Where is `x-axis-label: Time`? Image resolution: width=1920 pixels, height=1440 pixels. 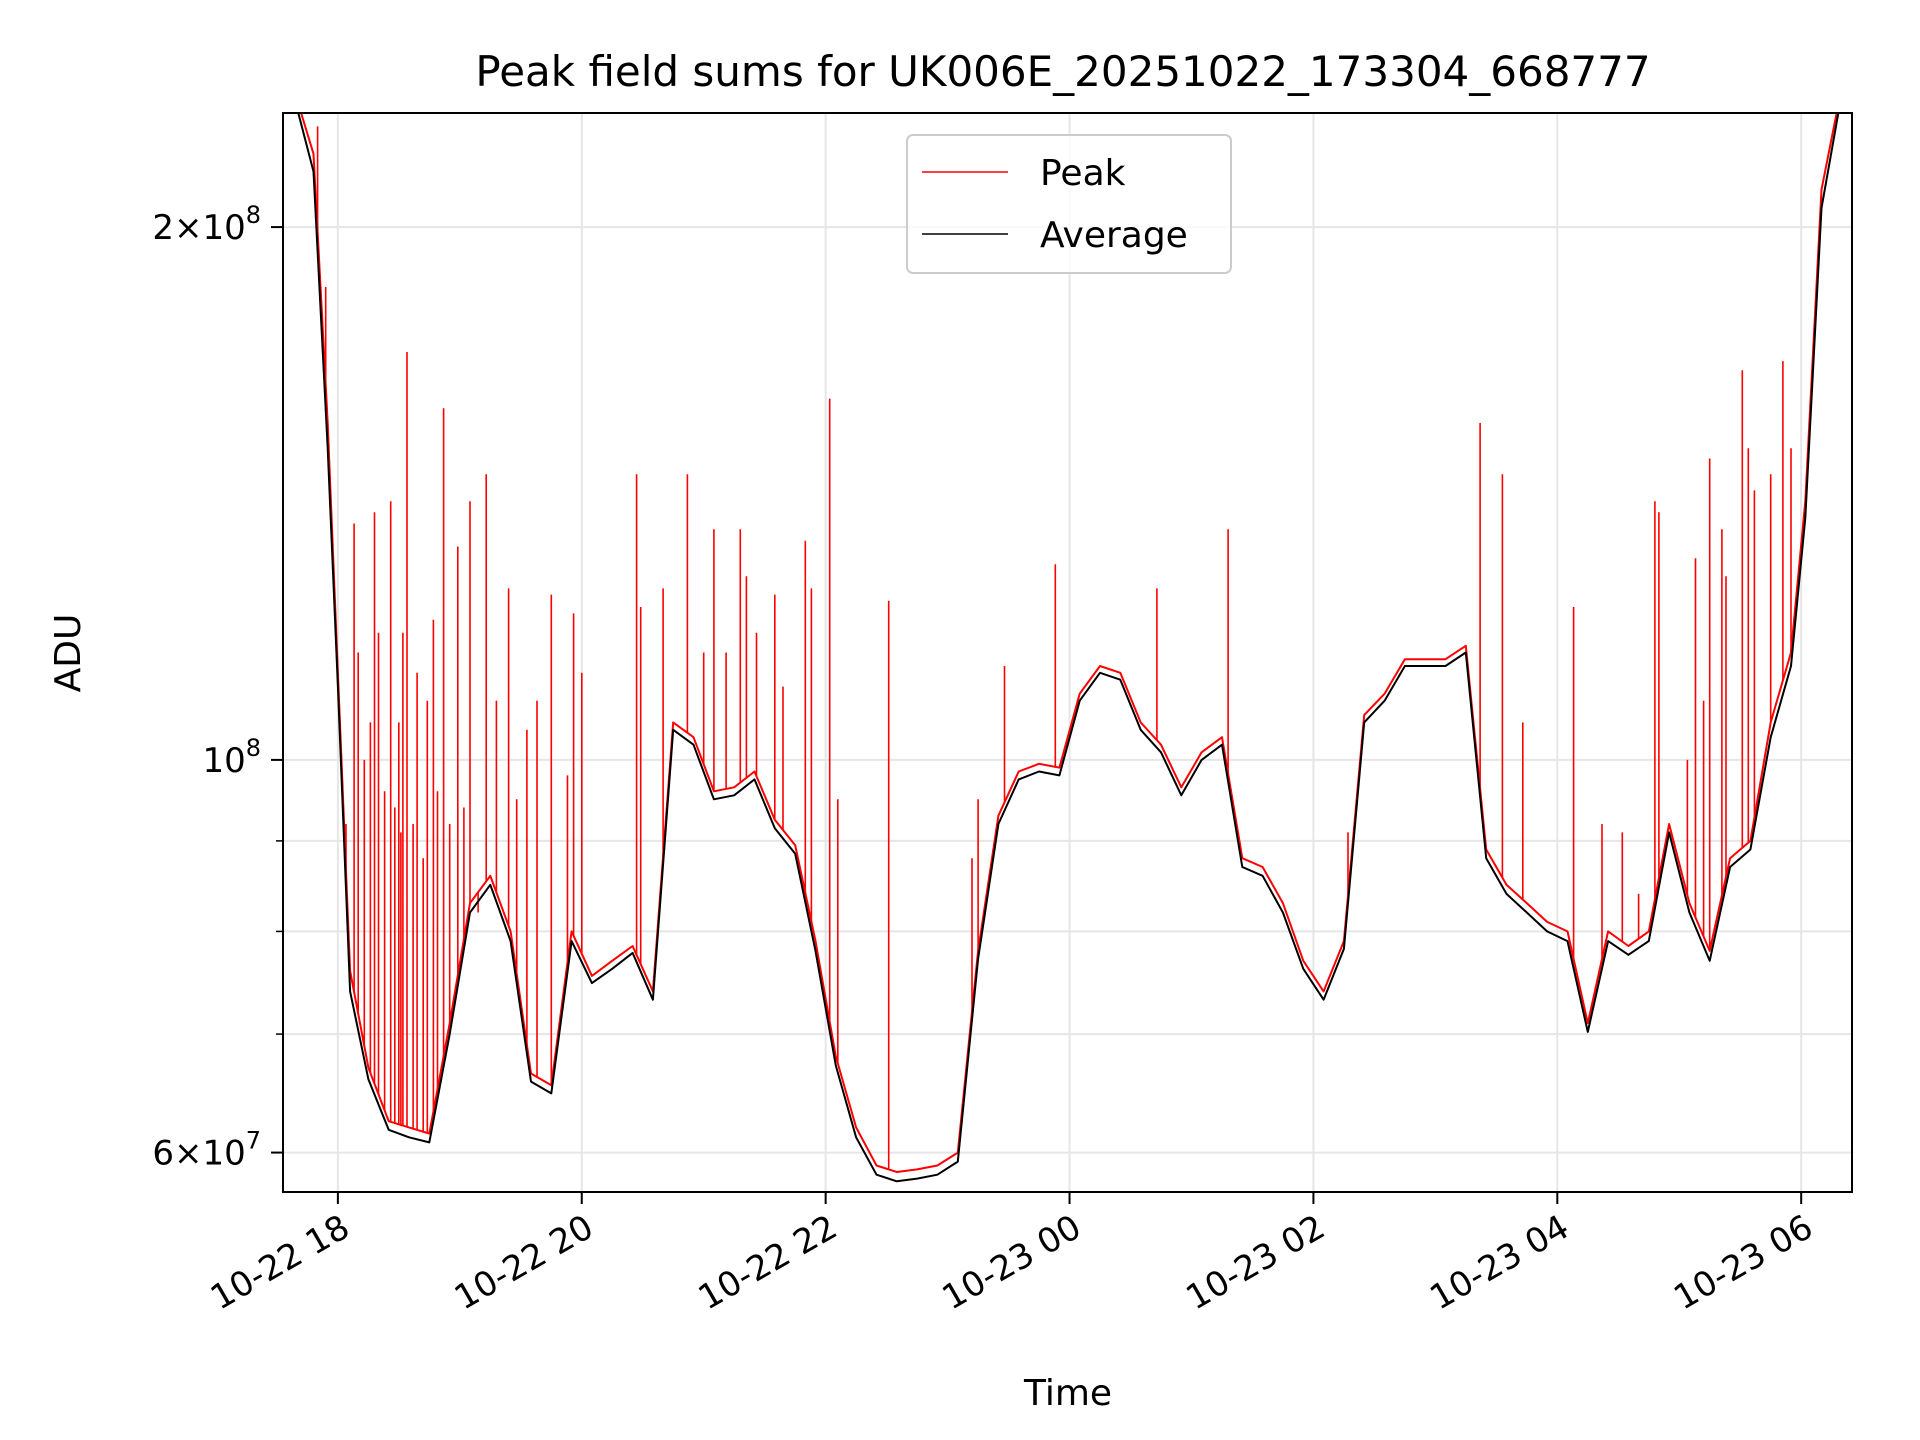
x-axis-label: Time is located at coordinates (1067, 1393).